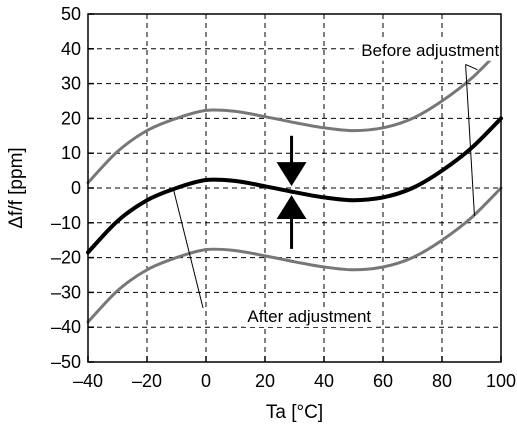  I want to click on x-axis-ticks: –40 –20 0 20 40 60 80 100, so click(294, 373).